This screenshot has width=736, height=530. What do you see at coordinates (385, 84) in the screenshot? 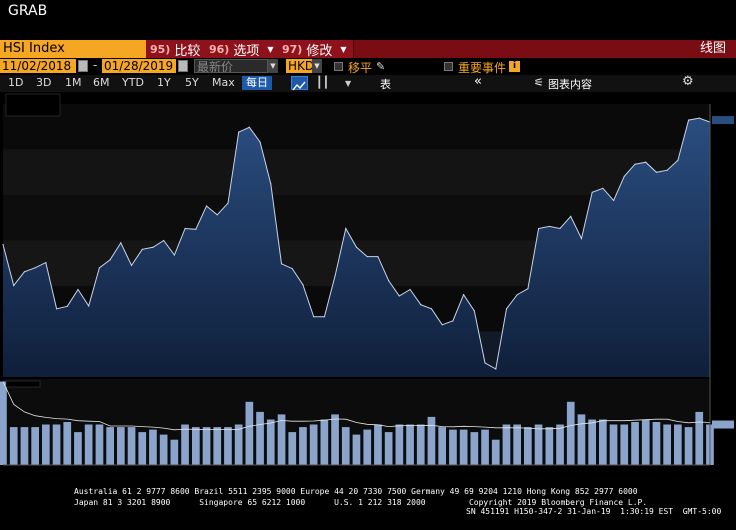
I see `table-button: 表` at bounding box center [385, 84].